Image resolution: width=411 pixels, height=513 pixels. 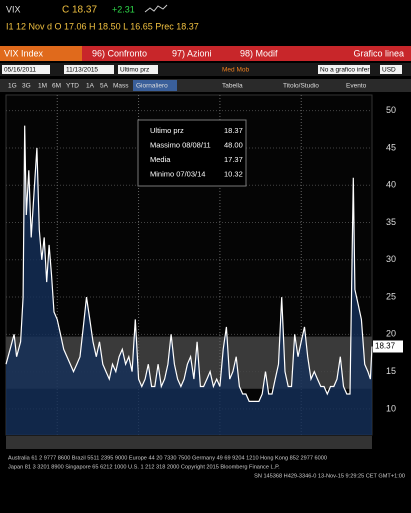 What do you see at coordinates (189, 442) in the screenshot?
I see `x-axis-bar` at bounding box center [189, 442].